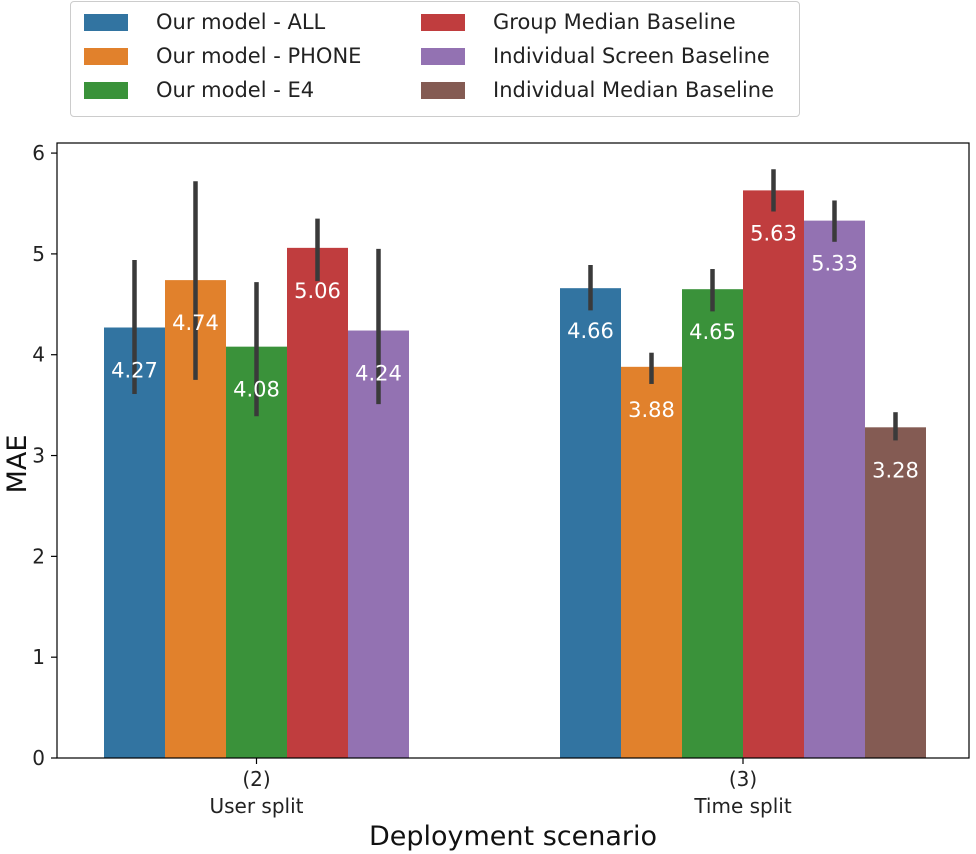  What do you see at coordinates (235, 90) in the screenshot?
I see `legend-label: Our model - E4` at bounding box center [235, 90].